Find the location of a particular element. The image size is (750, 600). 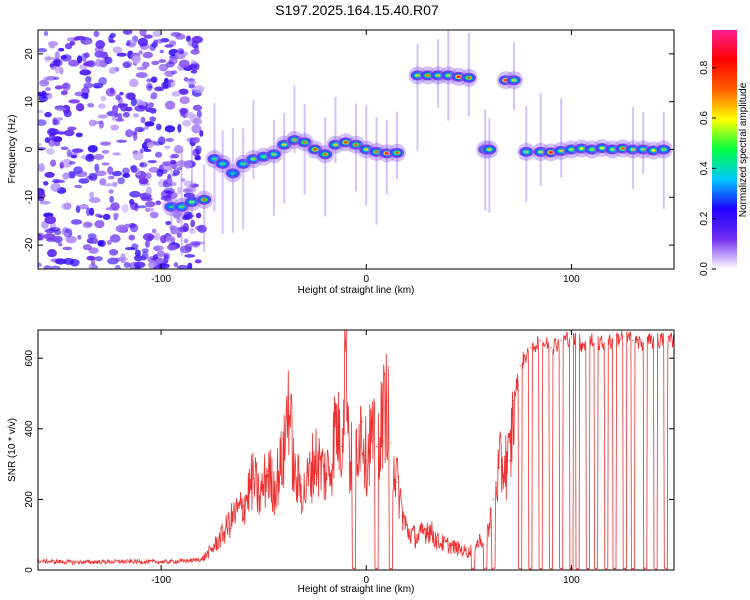

snr-ytick-label: 400 is located at coordinates (29, 428).